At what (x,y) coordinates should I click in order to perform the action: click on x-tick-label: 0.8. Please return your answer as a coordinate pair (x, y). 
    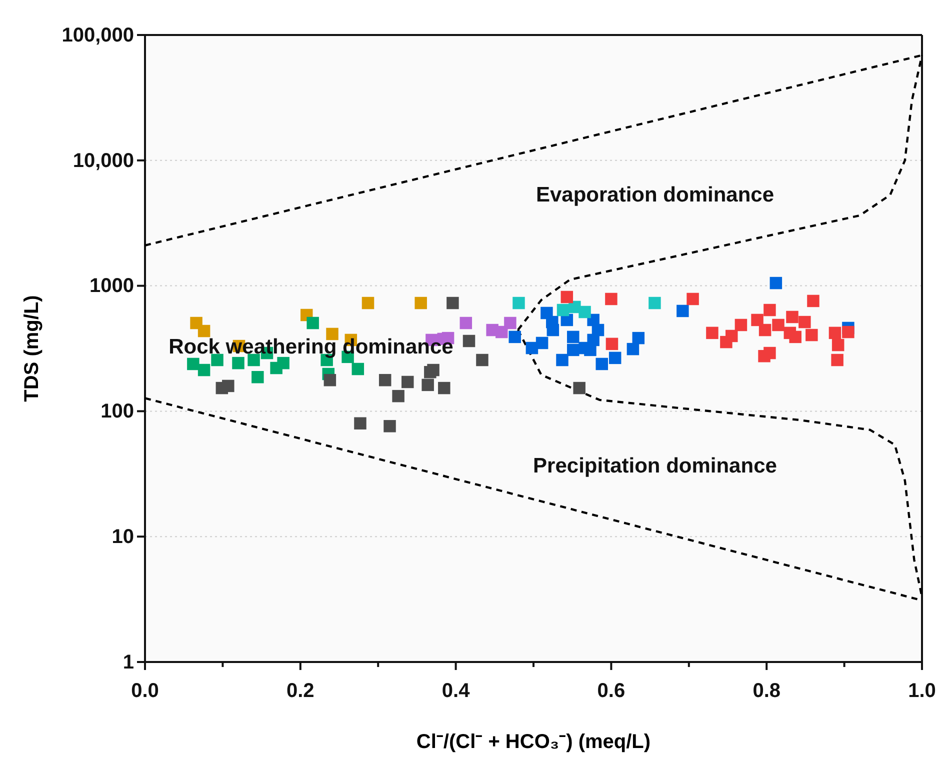
    Looking at the image, I should click on (766, 691).